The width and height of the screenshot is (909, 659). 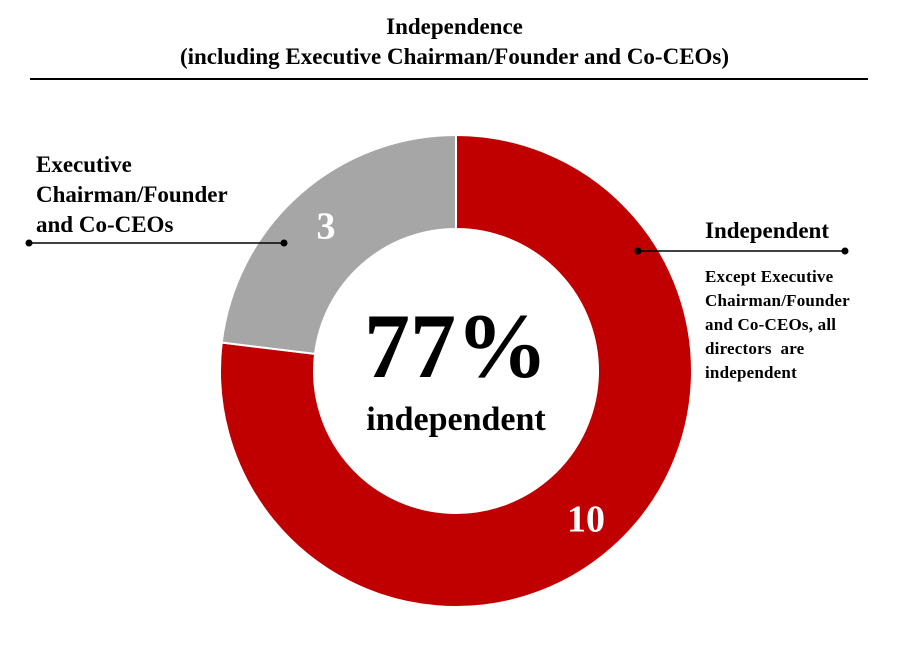 What do you see at coordinates (741, 251) in the screenshot?
I see `independent-leader-line` at bounding box center [741, 251].